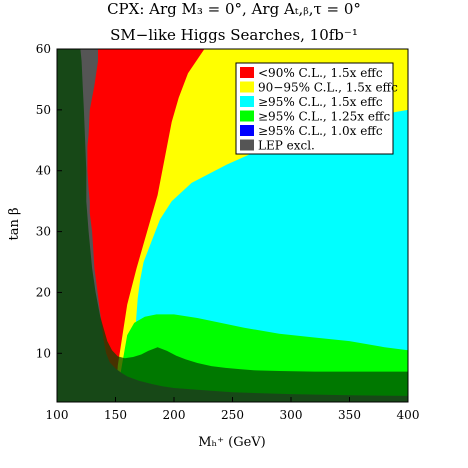 The height and width of the screenshot is (468, 468). I want to click on title-line-1: CPX: Arg M₃ = 0°, Arg Aₜ,ᵦ,τ = 0°, so click(234, 9).